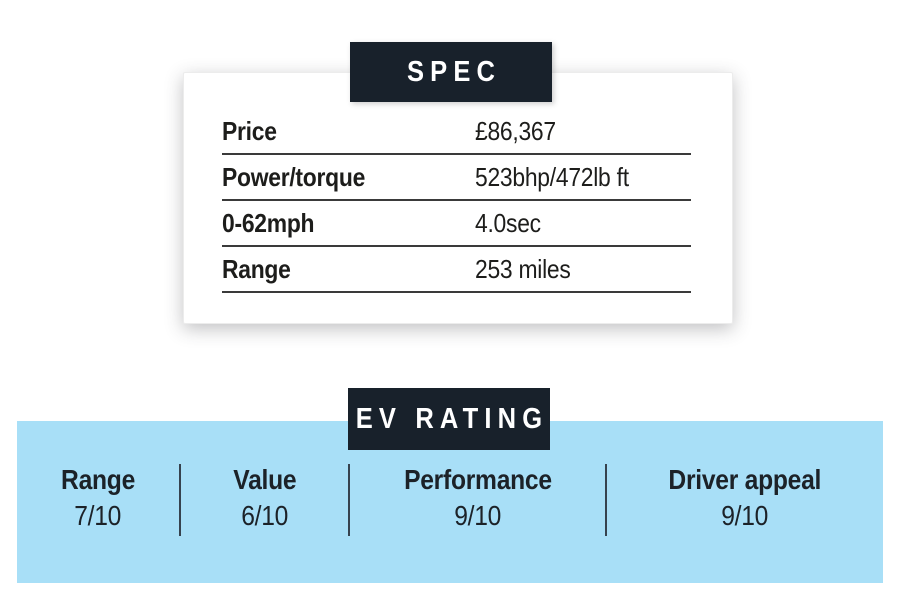  I want to click on spec-row-value: 4.0sec, so click(508, 222).